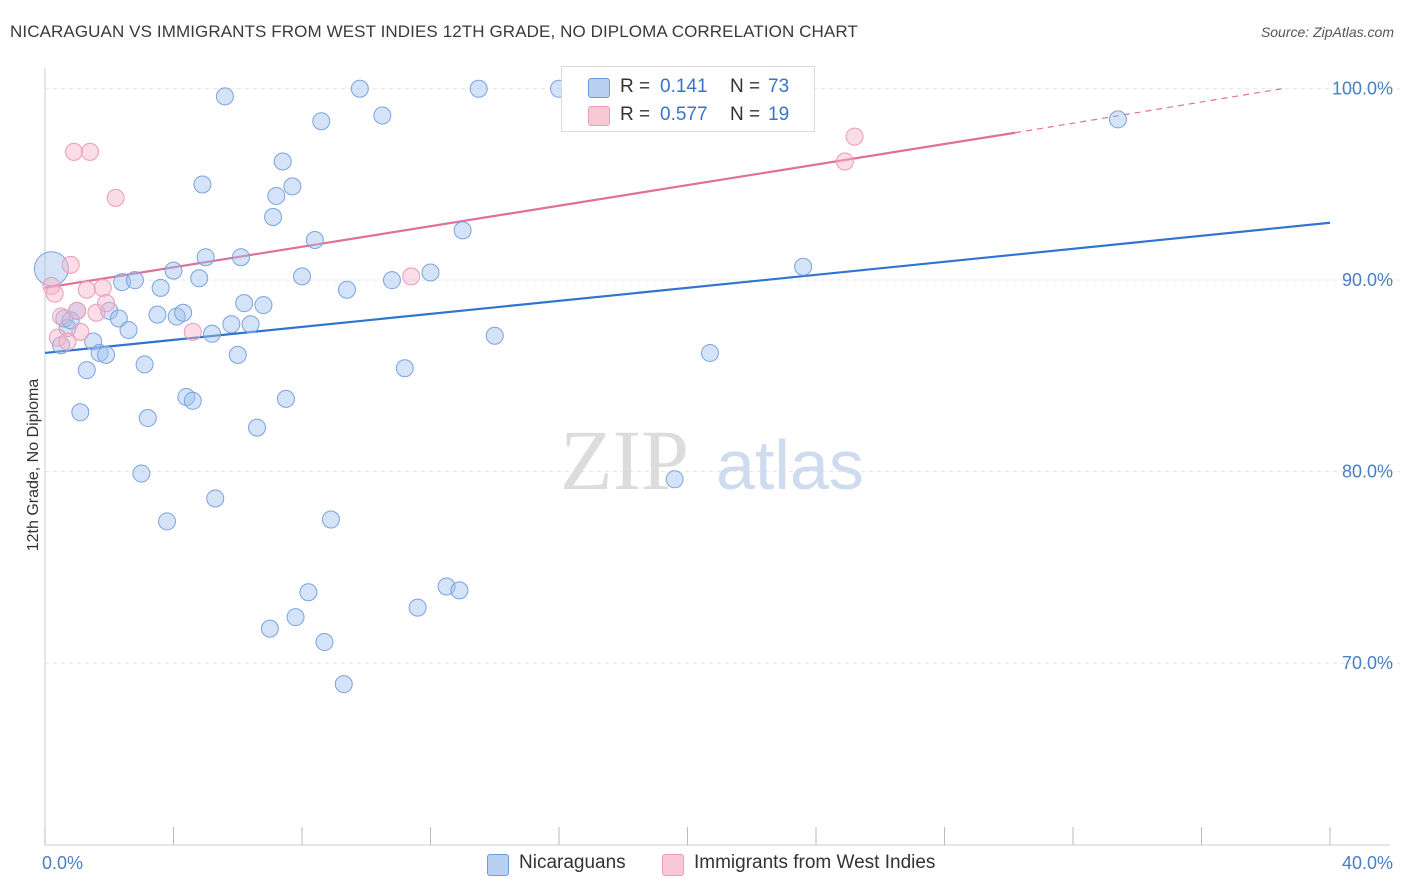  I want to click on legend-swatch-pink, so click(599, 116).